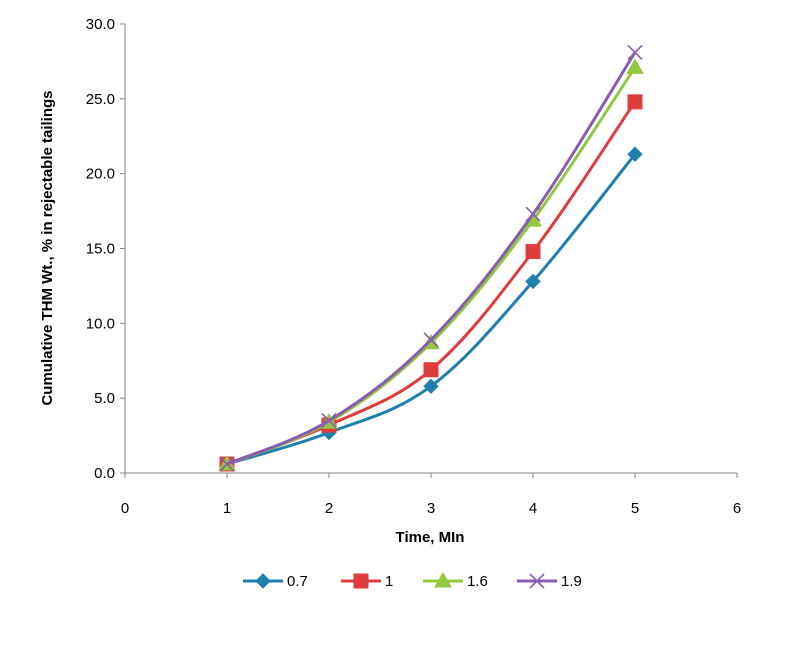 The height and width of the screenshot is (647, 800). I want to click on y-tick-label: 5.0, so click(104, 398).